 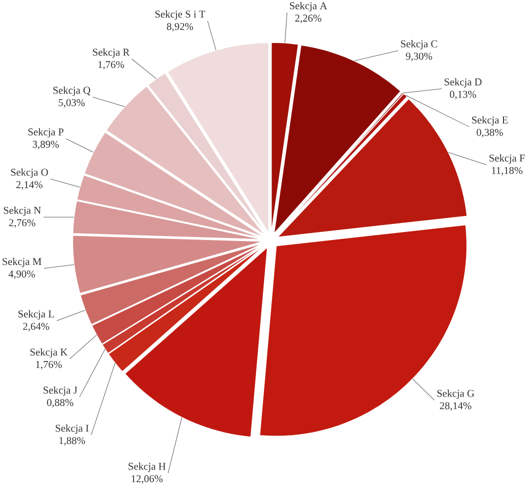 What do you see at coordinates (463, 95) in the screenshot?
I see `data-label: 0,13%` at bounding box center [463, 95].